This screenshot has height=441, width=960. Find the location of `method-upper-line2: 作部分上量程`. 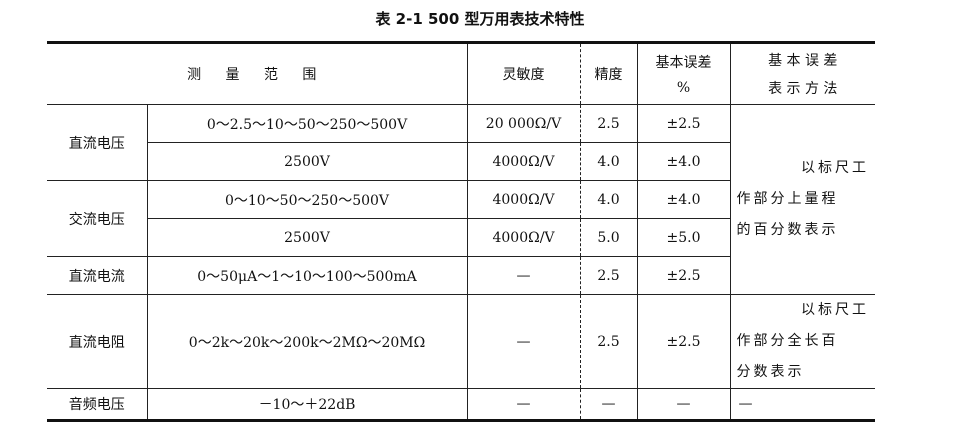

method-upper-line2: 作部分上量程 is located at coordinates (787, 199).